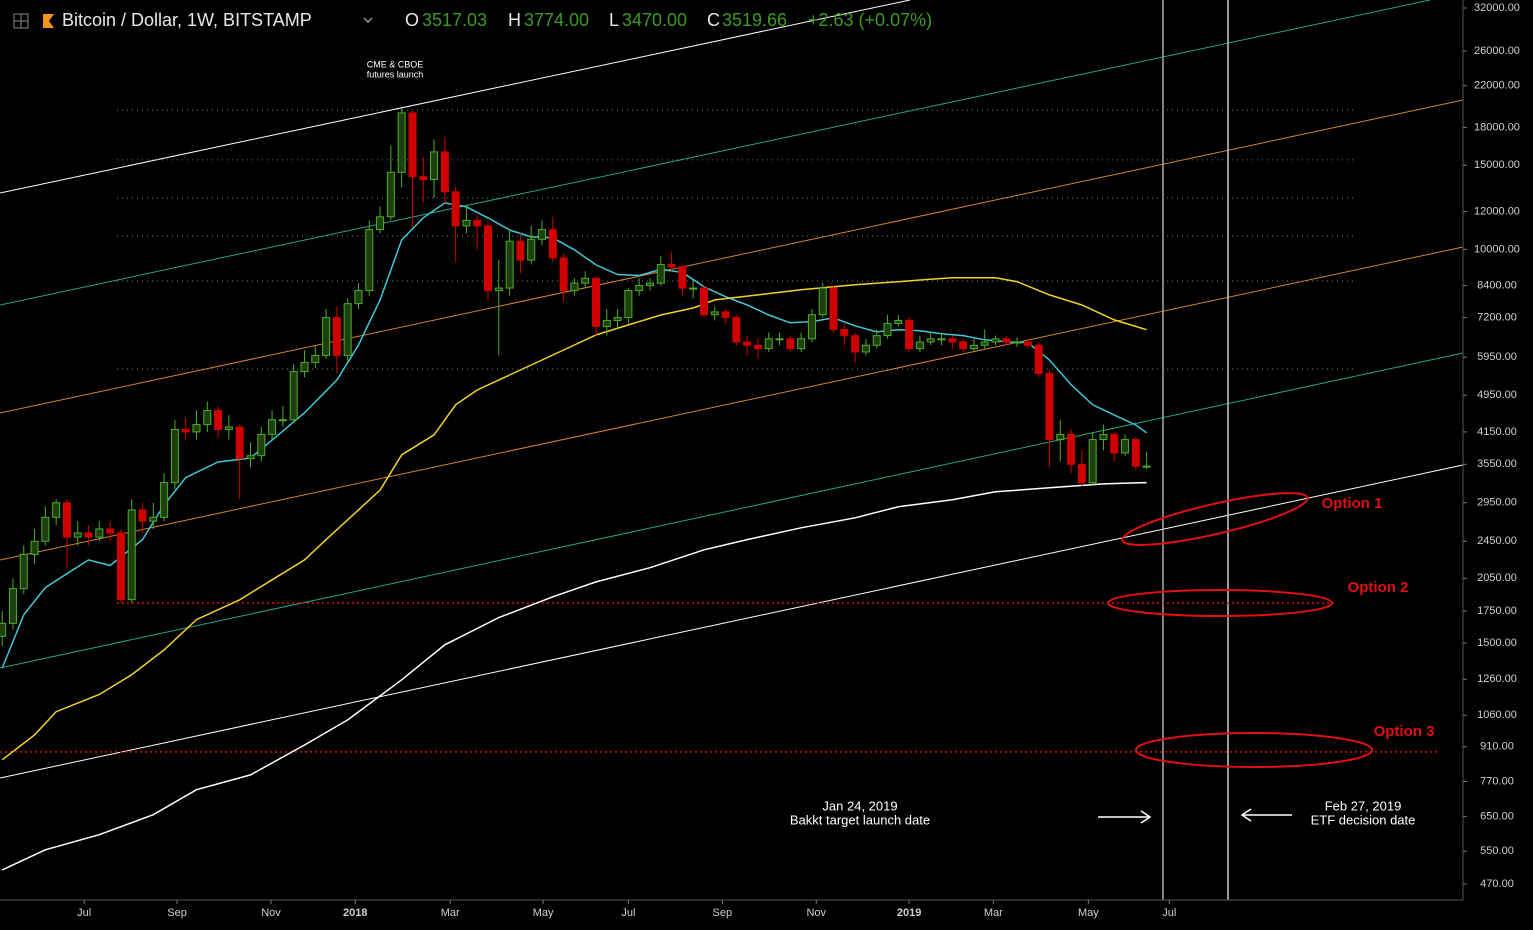 The width and height of the screenshot is (1533, 930). Describe the element at coordinates (1497, 464) in the screenshot. I see `y-tick-label: 3550.00` at that location.